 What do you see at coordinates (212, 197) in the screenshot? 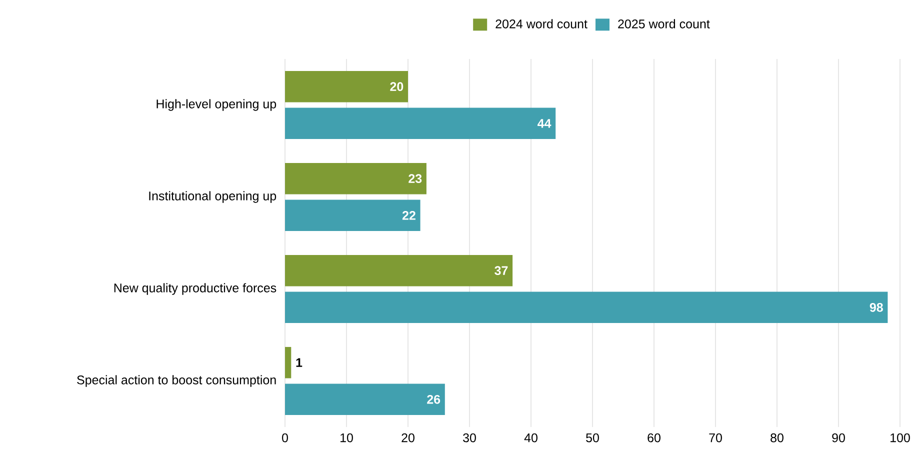
I see `y-tick-label: Institutional opening up` at bounding box center [212, 197].